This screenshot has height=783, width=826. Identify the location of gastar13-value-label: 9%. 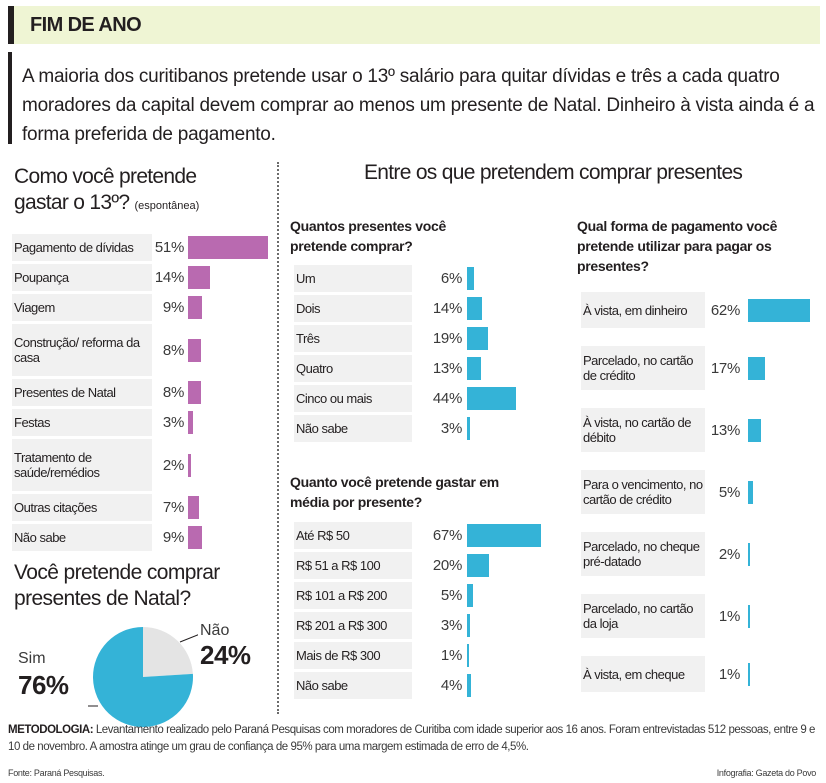
(173, 307).